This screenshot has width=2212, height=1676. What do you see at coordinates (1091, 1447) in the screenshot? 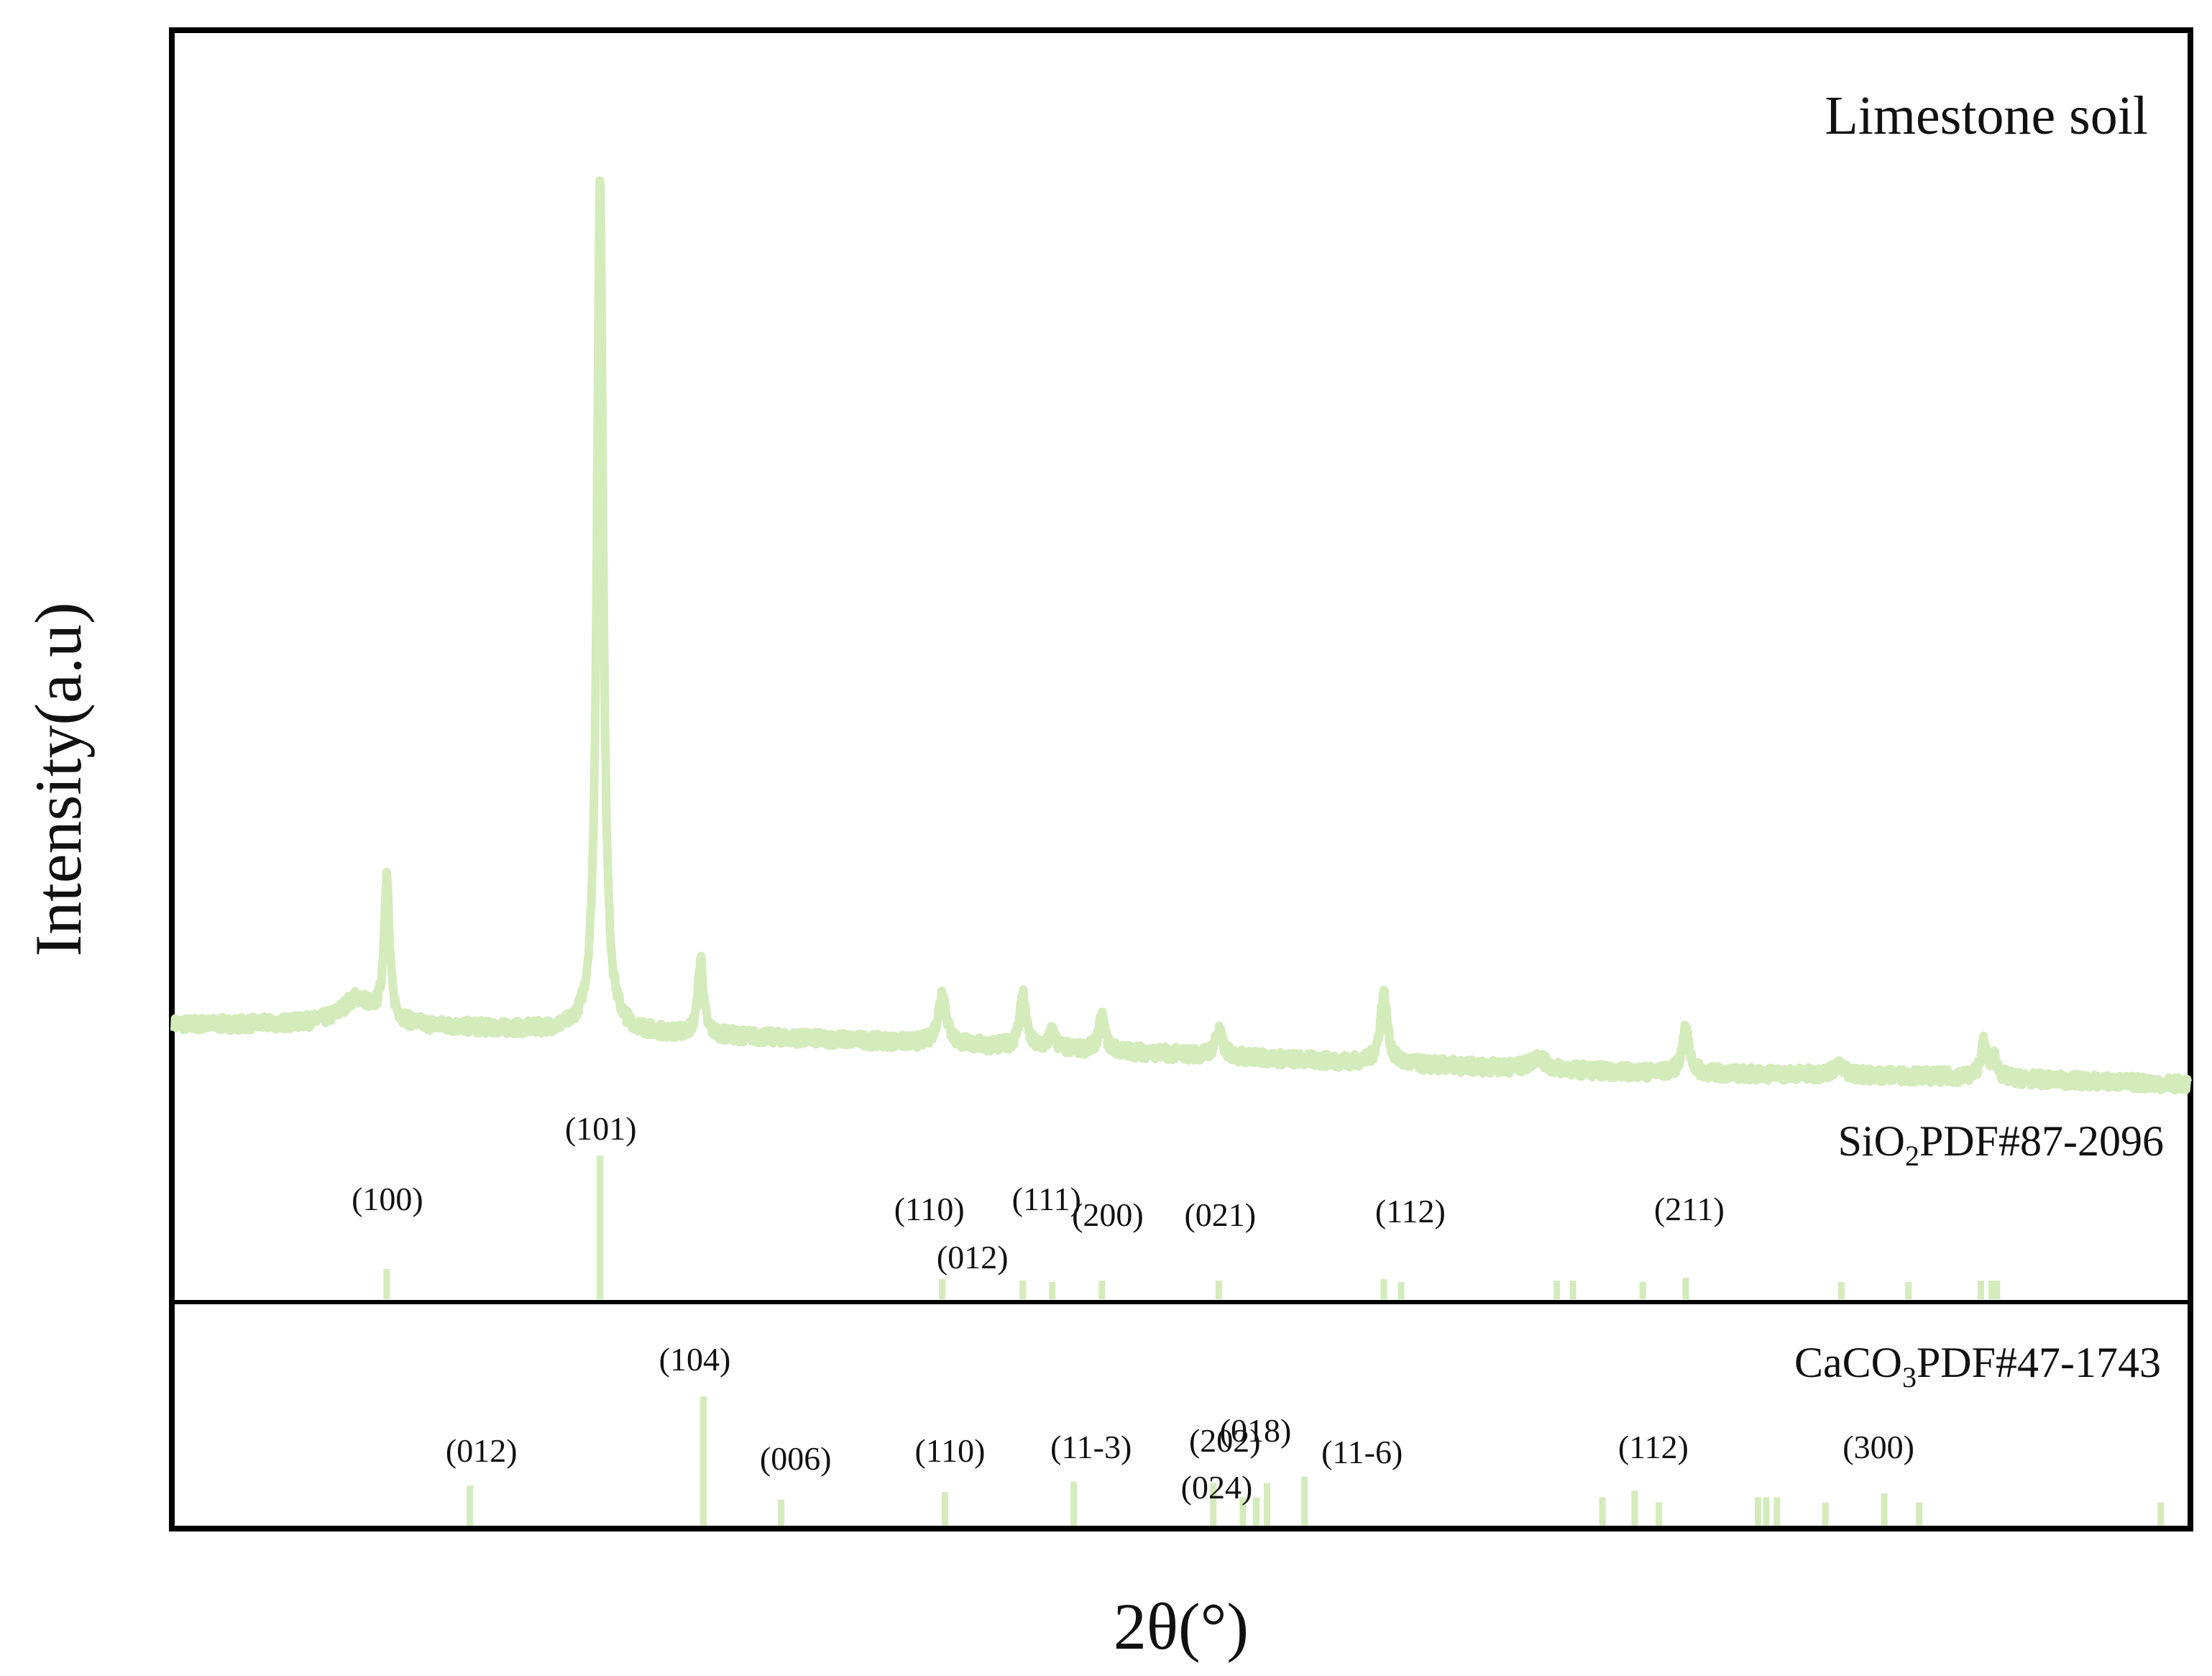
I see `hkl-label: (11-3)` at bounding box center [1091, 1447].